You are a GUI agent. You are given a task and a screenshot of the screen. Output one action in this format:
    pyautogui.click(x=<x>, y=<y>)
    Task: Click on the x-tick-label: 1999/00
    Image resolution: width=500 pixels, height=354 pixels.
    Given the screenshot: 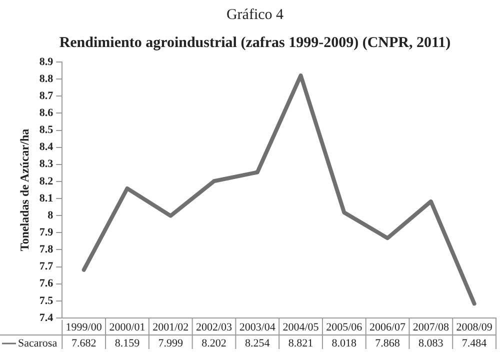 What is the action you would take?
    pyautogui.click(x=84, y=327)
    